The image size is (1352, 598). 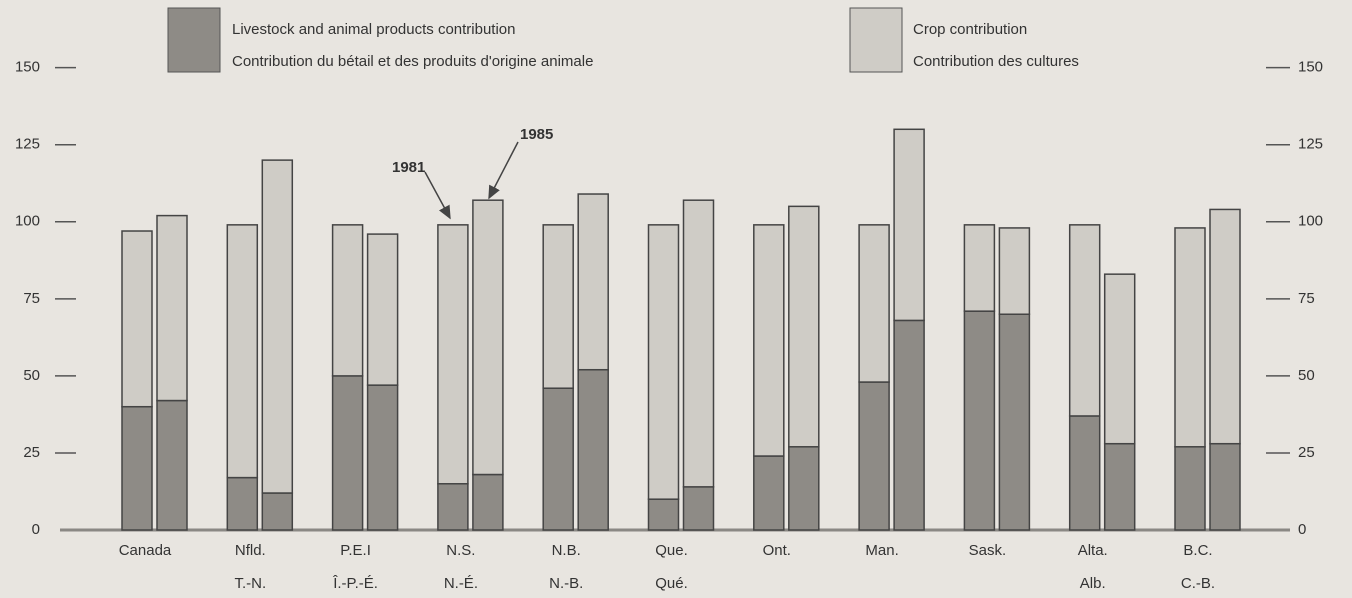 What do you see at coordinates (536, 134) in the screenshot?
I see `annotation: 1985` at bounding box center [536, 134].